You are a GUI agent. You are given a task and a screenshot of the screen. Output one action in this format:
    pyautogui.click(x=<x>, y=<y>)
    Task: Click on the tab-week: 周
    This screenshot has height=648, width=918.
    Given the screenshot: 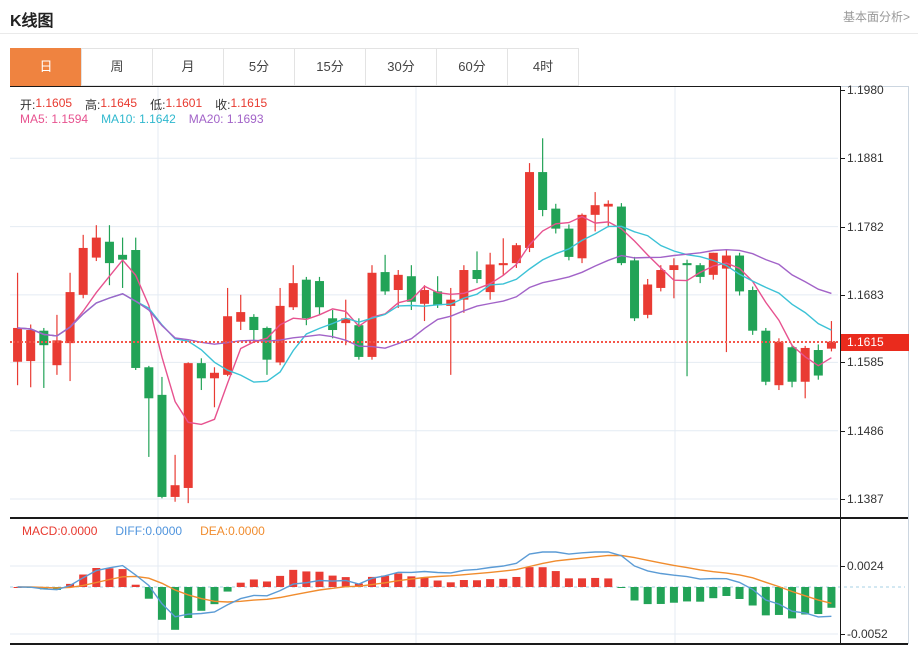 What is the action you would take?
    pyautogui.click(x=117, y=67)
    